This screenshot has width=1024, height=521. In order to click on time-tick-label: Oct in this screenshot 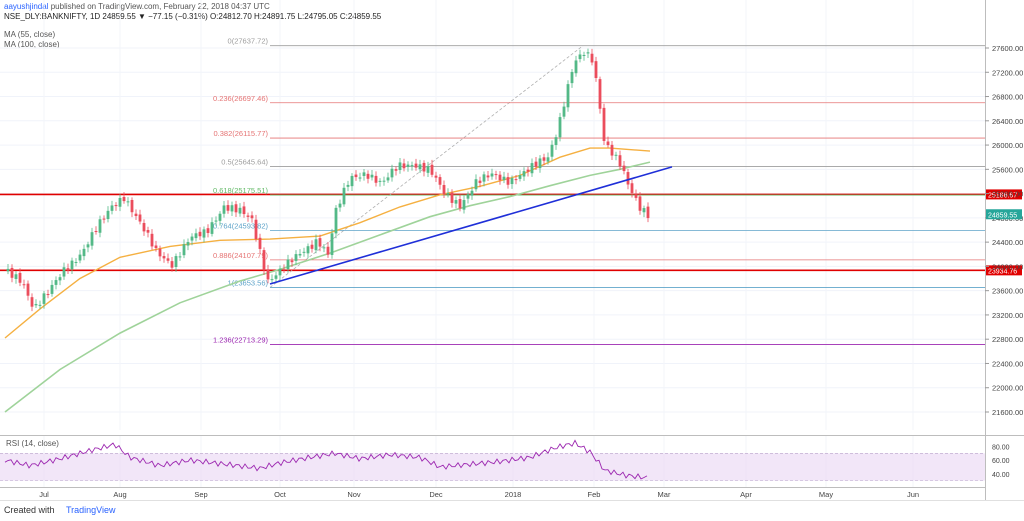, I will do `click(280, 494)`.